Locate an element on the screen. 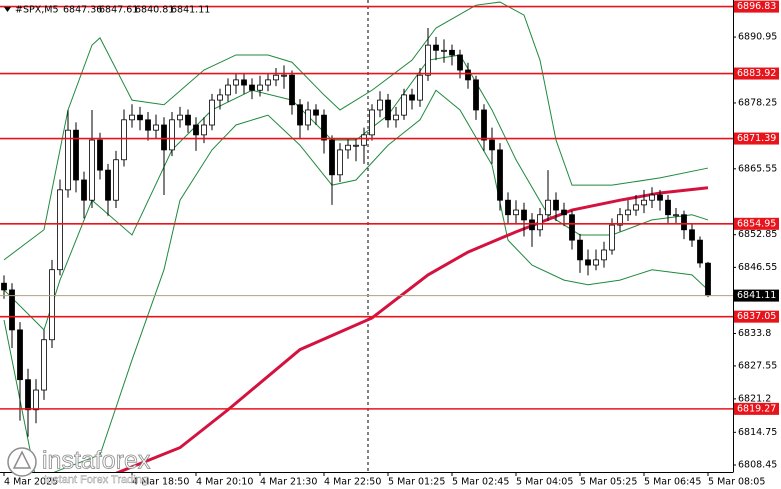 This screenshot has height=489, width=781. logo-icon is located at coordinates (22, 462).